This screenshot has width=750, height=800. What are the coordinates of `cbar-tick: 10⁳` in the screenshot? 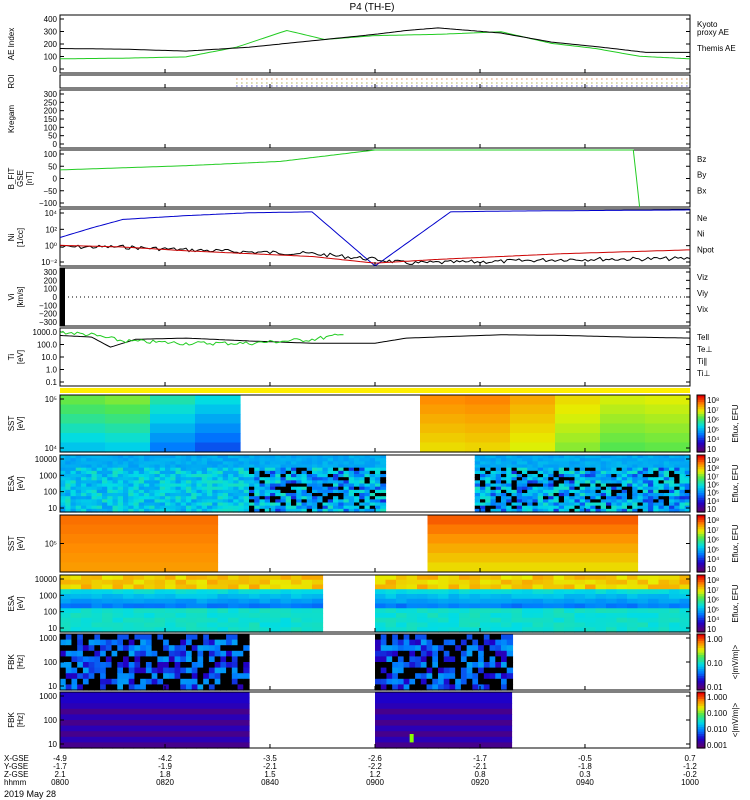 It's located at (711, 449).